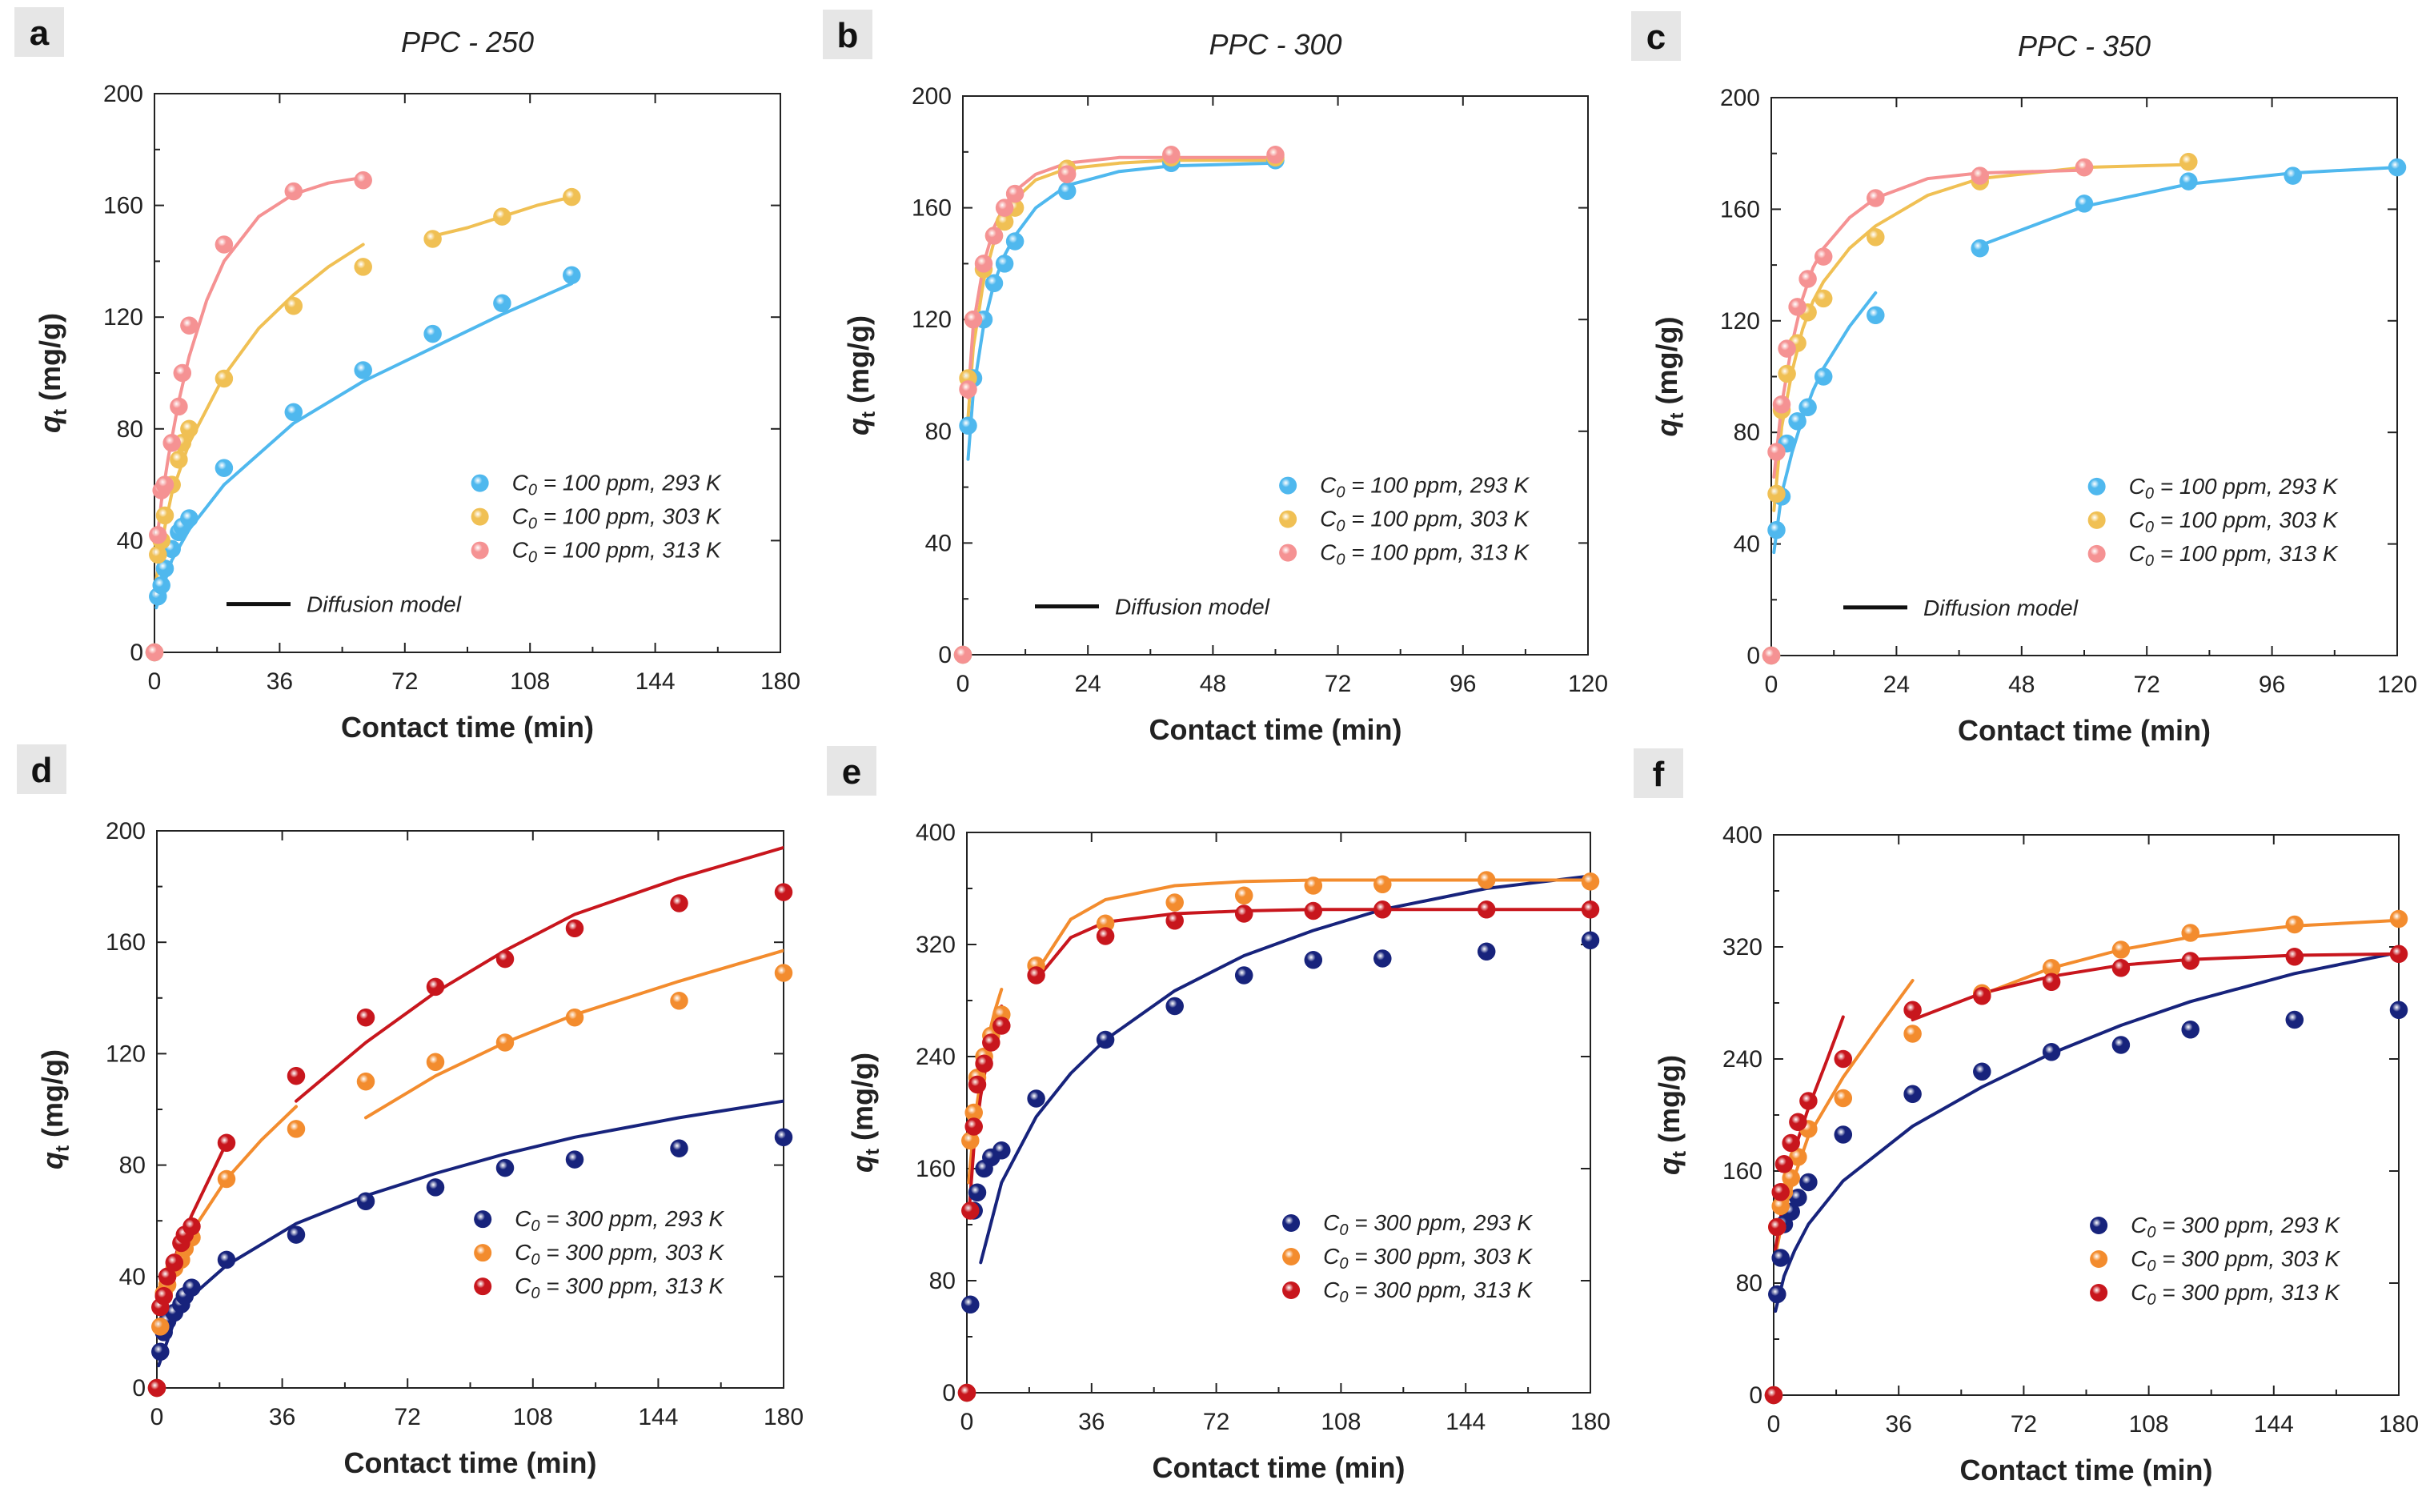 Image resolution: width=2426 pixels, height=1512 pixels. Describe the element at coordinates (2247, 1225) in the screenshot. I see `legend-rest: = 300 ppm, 293 K` at that location.